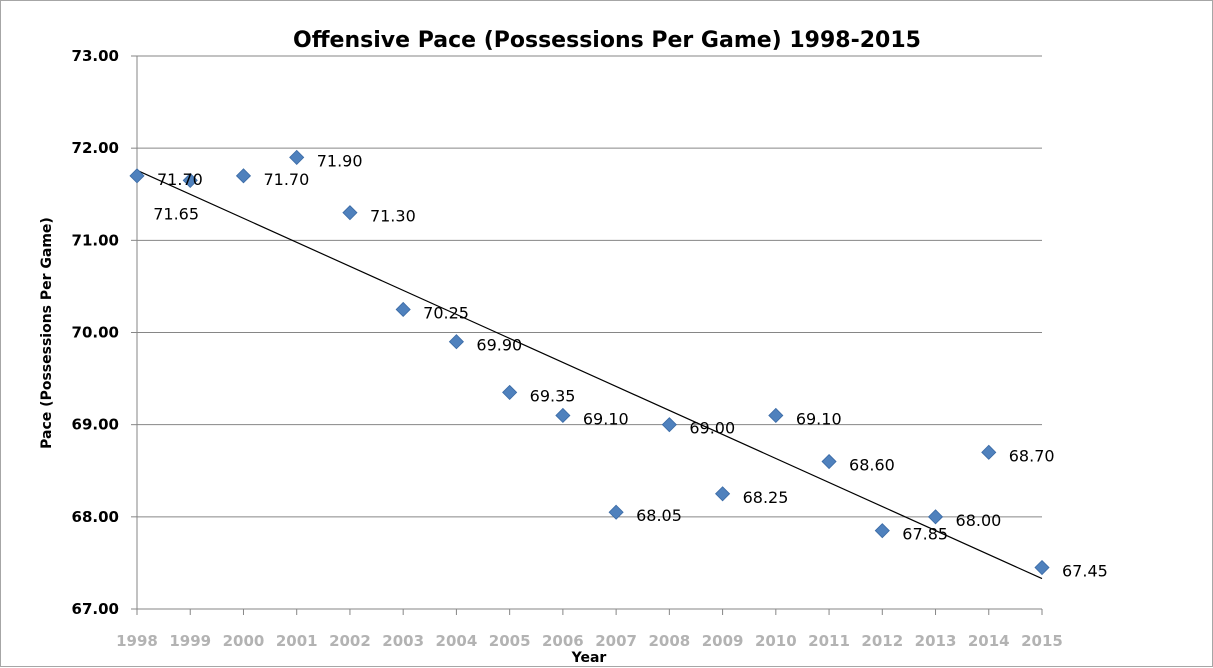 The width and height of the screenshot is (1213, 668). Describe the element at coordinates (95, 240) in the screenshot. I see `y-tick-label: 71.00` at that location.